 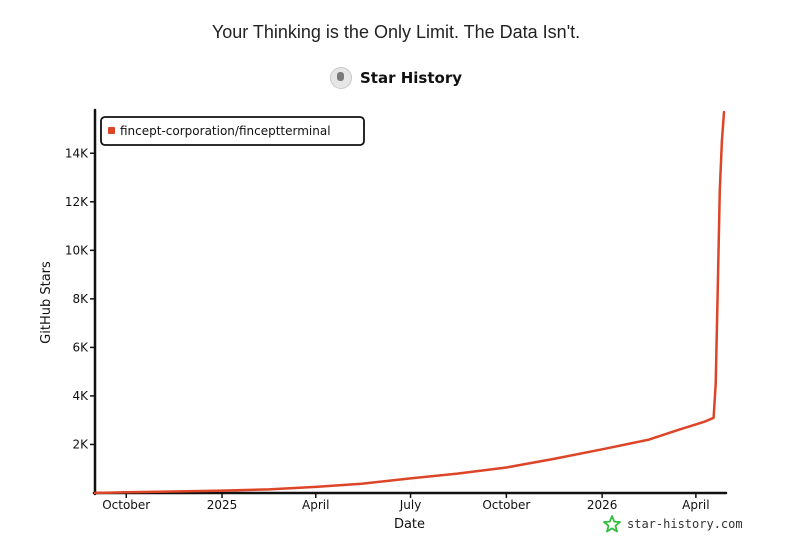 I want to click on y-tick-label: 14K, so click(x=77, y=153).